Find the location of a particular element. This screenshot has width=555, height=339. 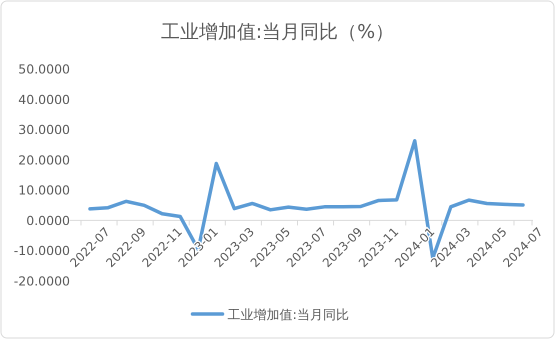

y-tick-label: 0.0000 is located at coordinates (48, 220).